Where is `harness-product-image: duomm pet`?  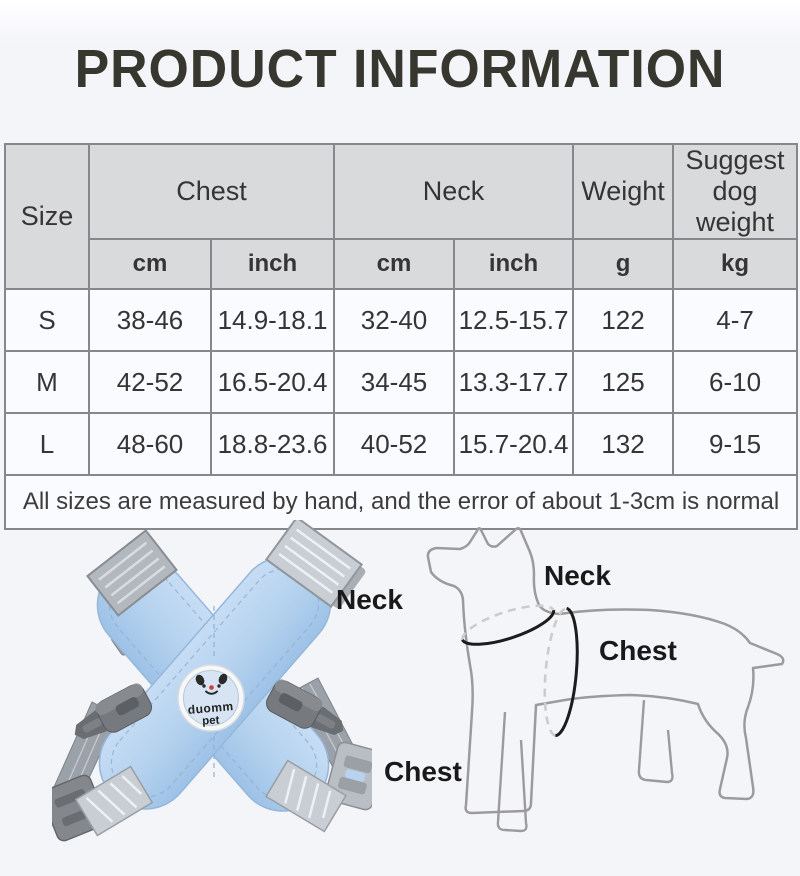 harness-product-image: duomm pet is located at coordinates (212, 681).